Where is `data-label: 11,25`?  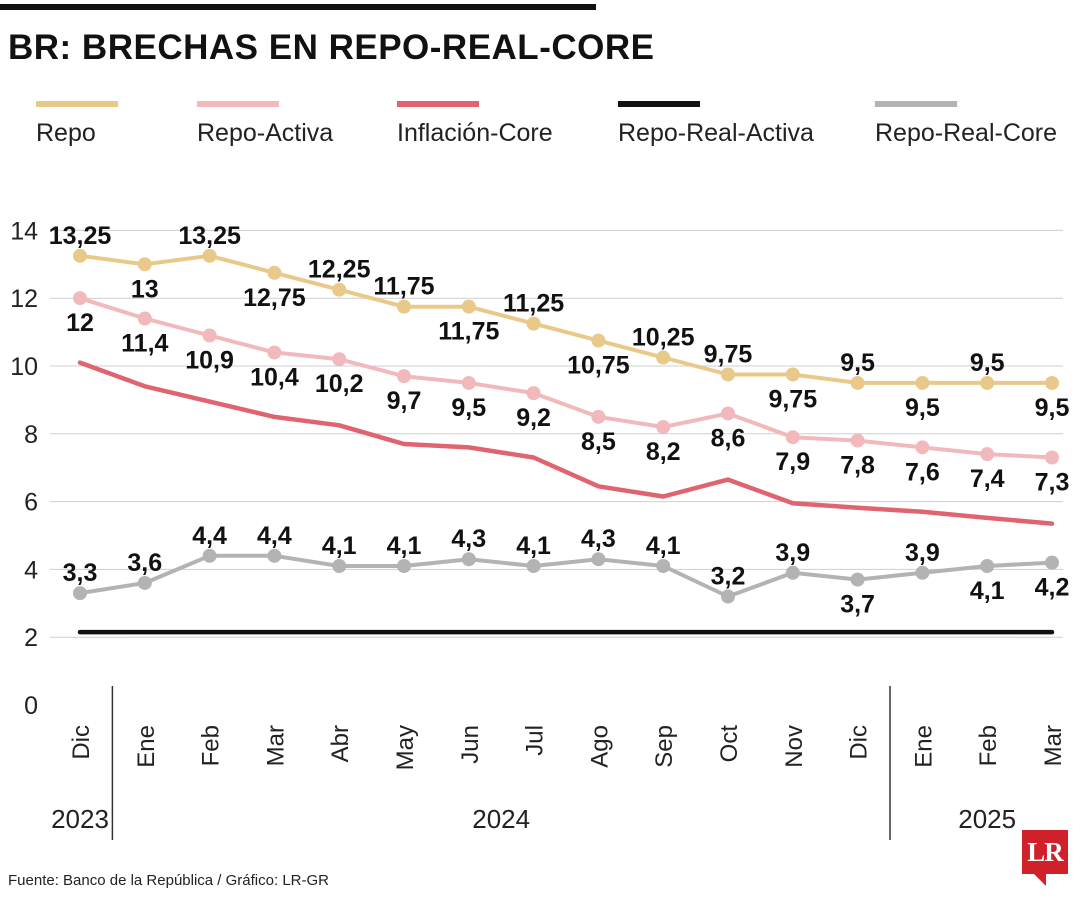 data-label: 11,25 is located at coordinates (533, 304).